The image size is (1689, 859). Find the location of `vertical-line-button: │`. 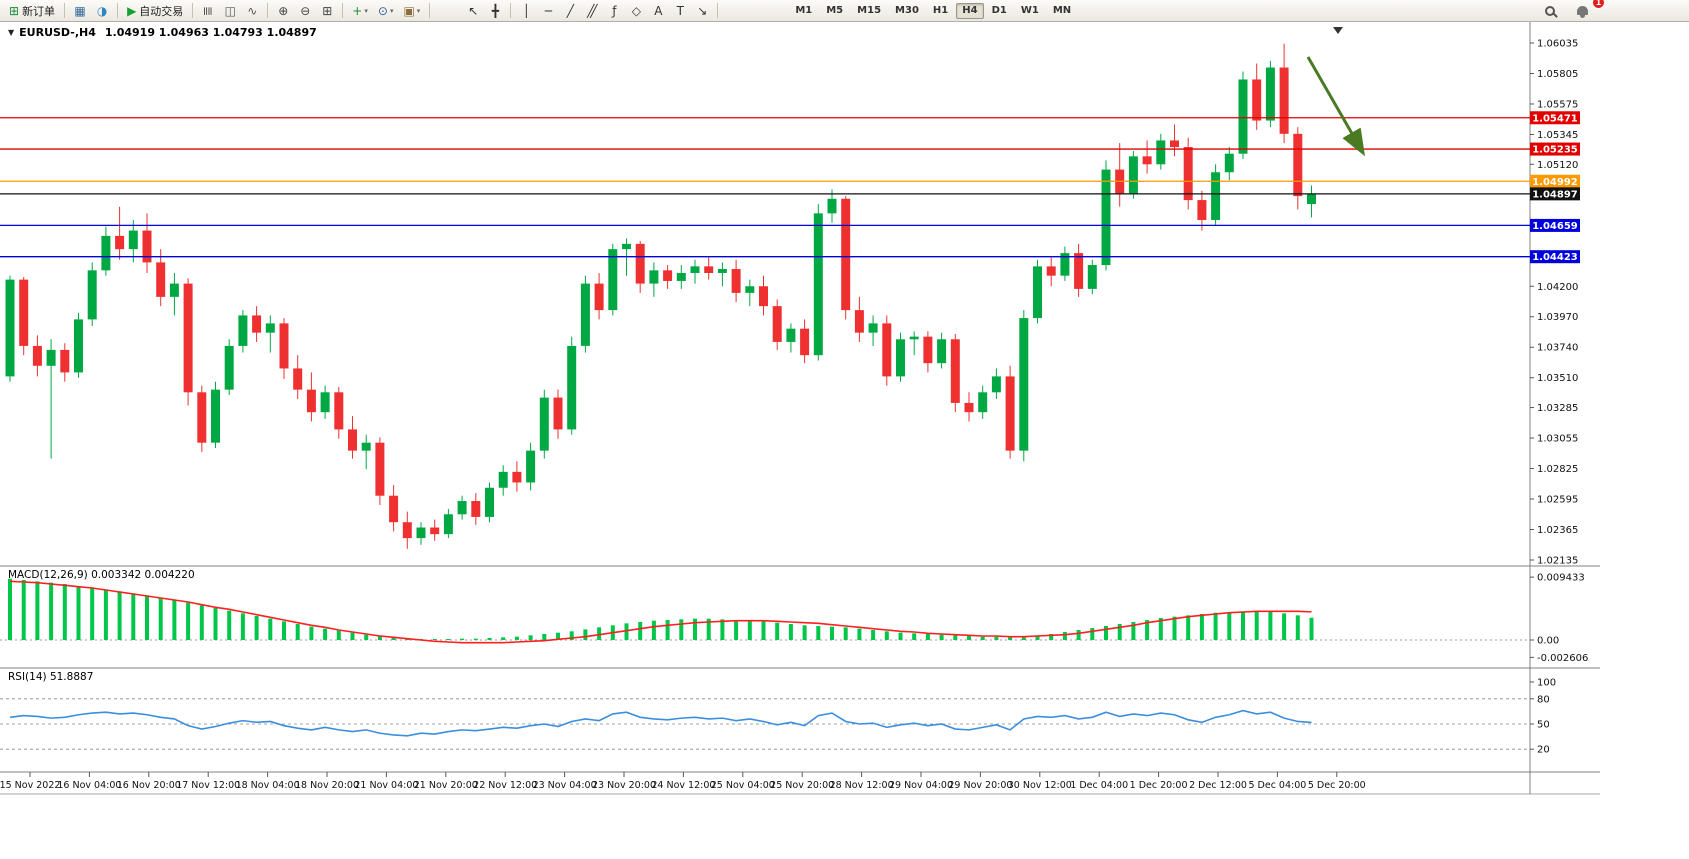

vertical-line-button: │ is located at coordinates (526, 11).